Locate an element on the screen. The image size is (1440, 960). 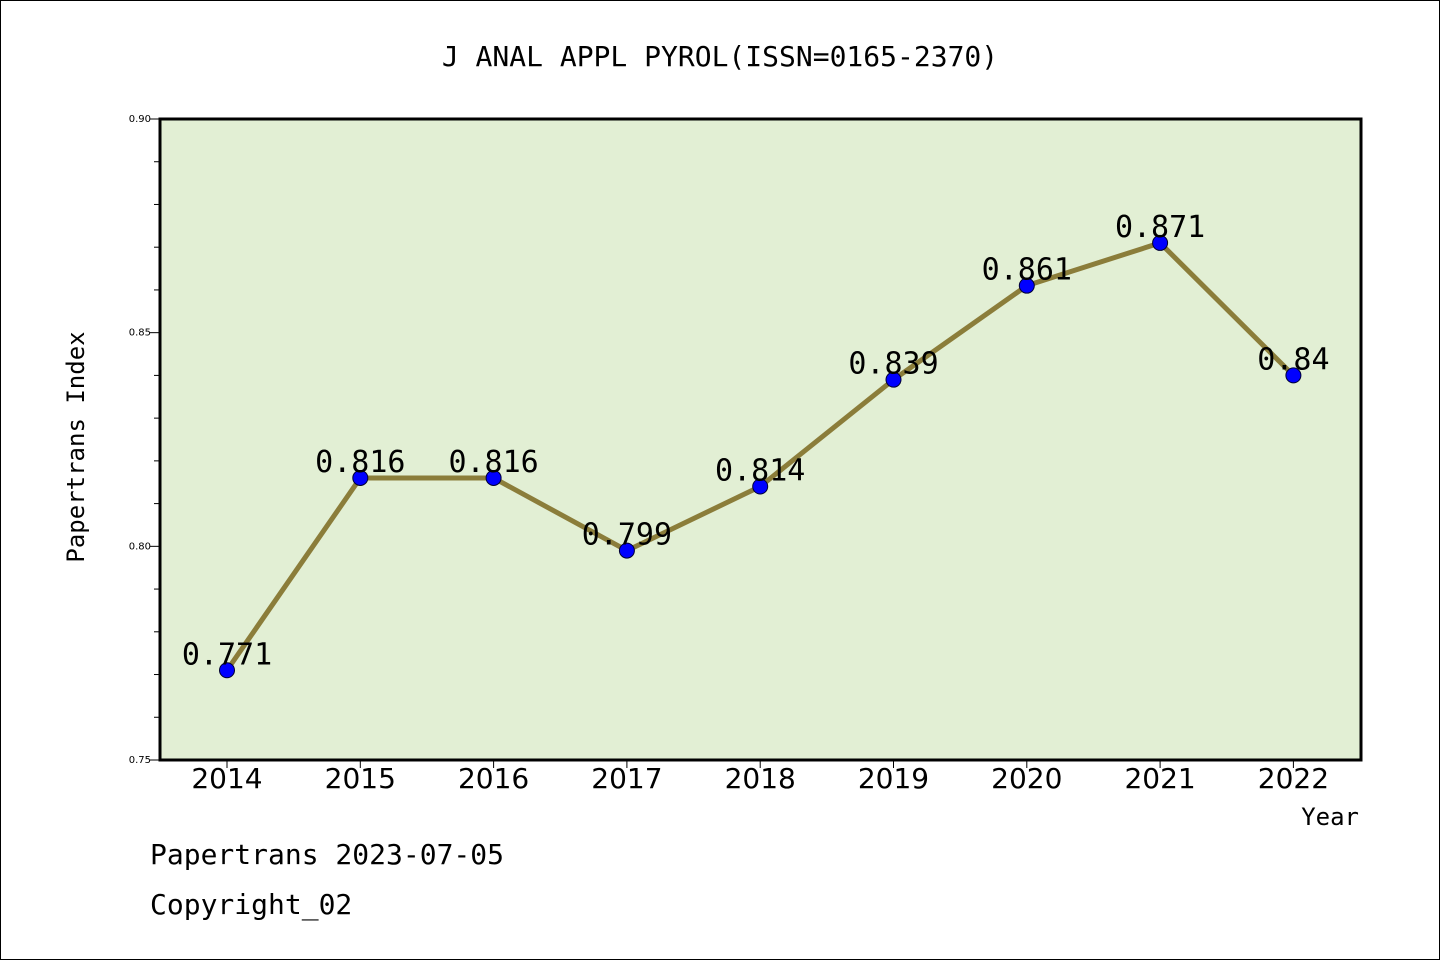
data-label: 0.839 is located at coordinates (893, 364).